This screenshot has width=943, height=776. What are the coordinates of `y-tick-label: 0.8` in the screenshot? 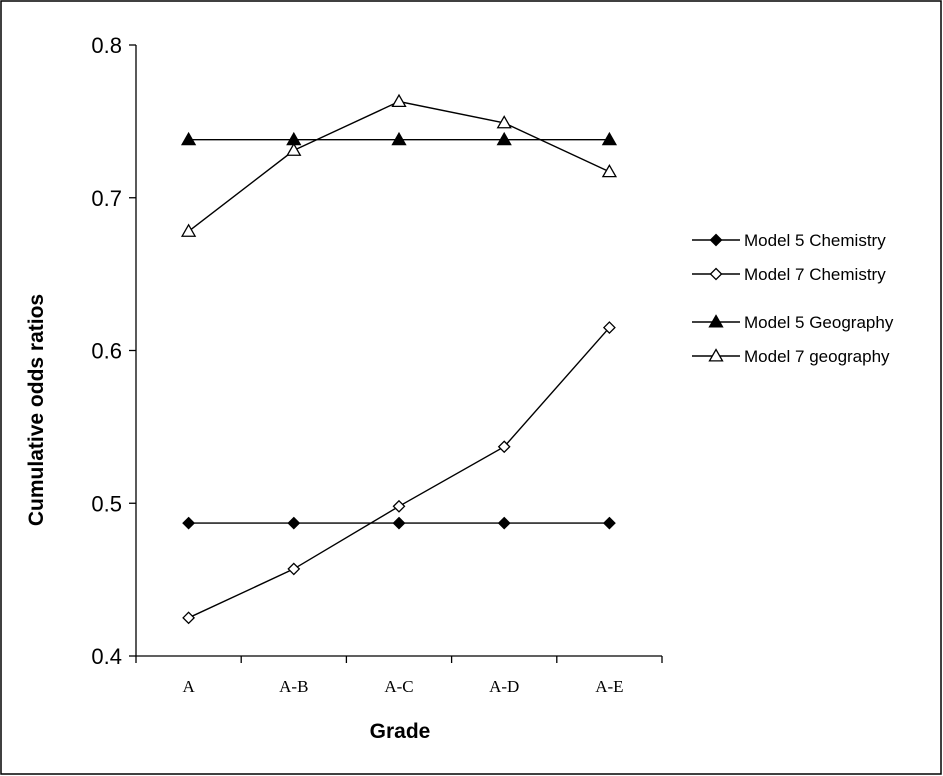 It's located at (106, 45).